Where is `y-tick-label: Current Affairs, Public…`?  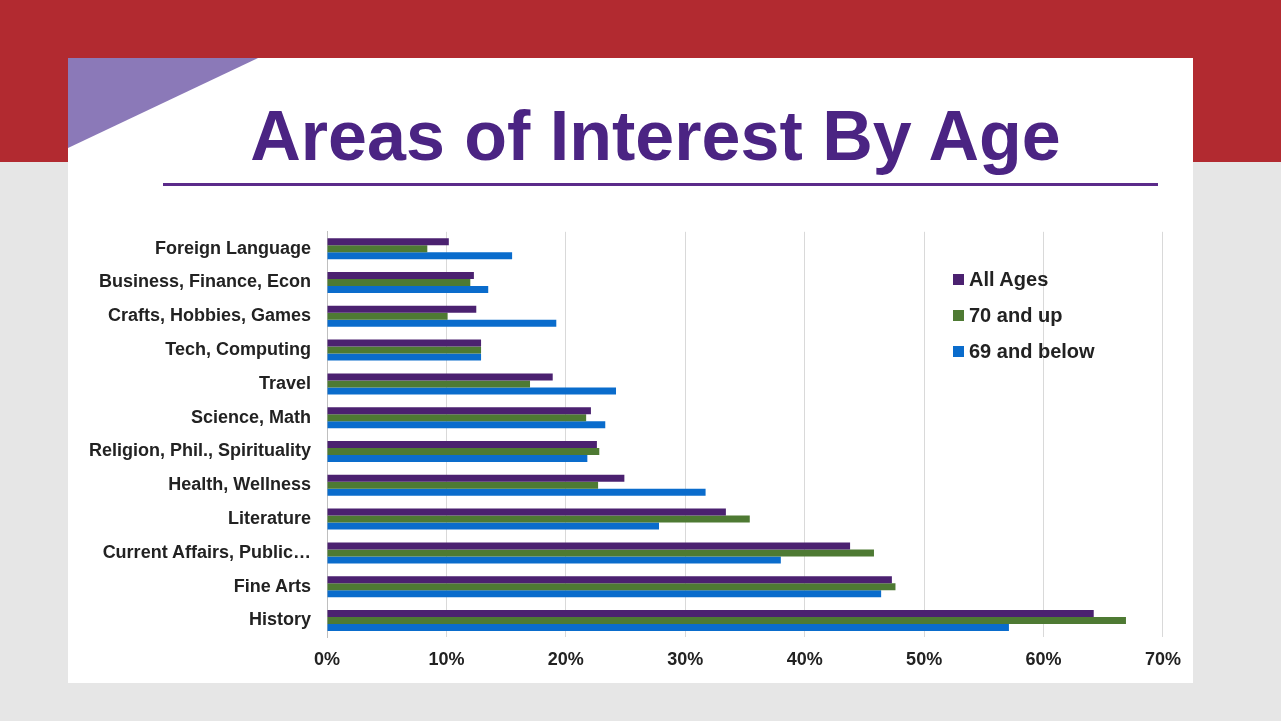 y-tick-label: Current Affairs, Public… is located at coordinates (206, 551).